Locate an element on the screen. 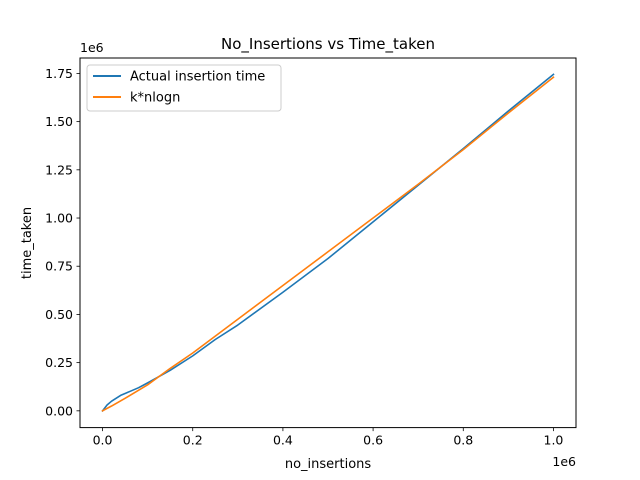 Image resolution: width=640 pixels, height=480 pixels. y-tick-label: 0.50 is located at coordinates (59, 314).